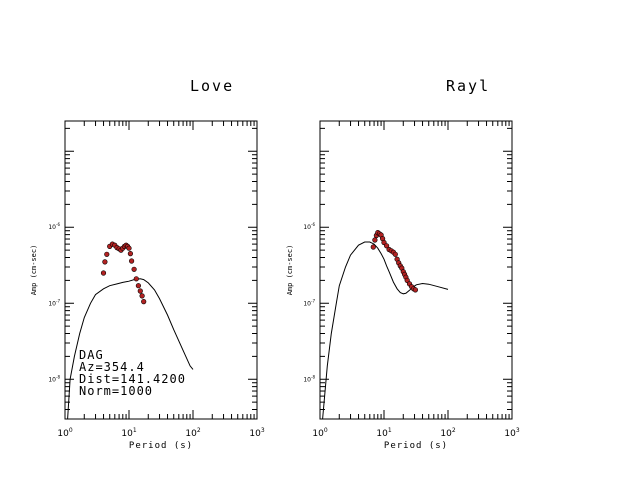 This screenshot has height=480, width=640. What do you see at coordinates (161, 446) in the screenshot?
I see `love-x-axis-label: Period (s)` at bounding box center [161, 446].